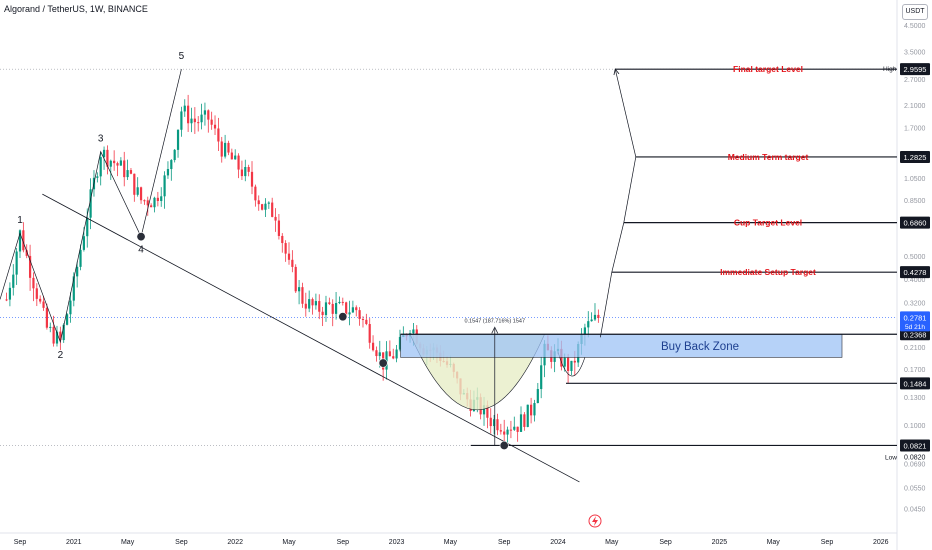 This screenshot has height=550, width=932. I want to click on y-tick-label: 0.8500, so click(915, 201).